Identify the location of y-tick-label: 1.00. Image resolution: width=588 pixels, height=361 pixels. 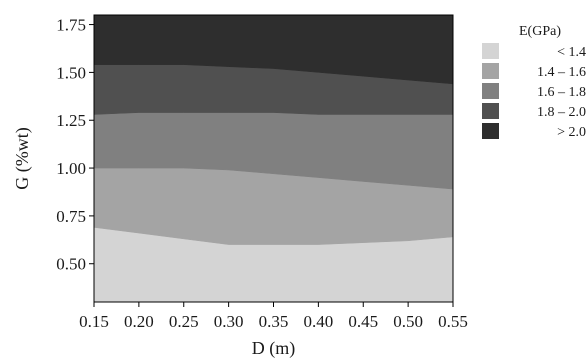
(71, 168).